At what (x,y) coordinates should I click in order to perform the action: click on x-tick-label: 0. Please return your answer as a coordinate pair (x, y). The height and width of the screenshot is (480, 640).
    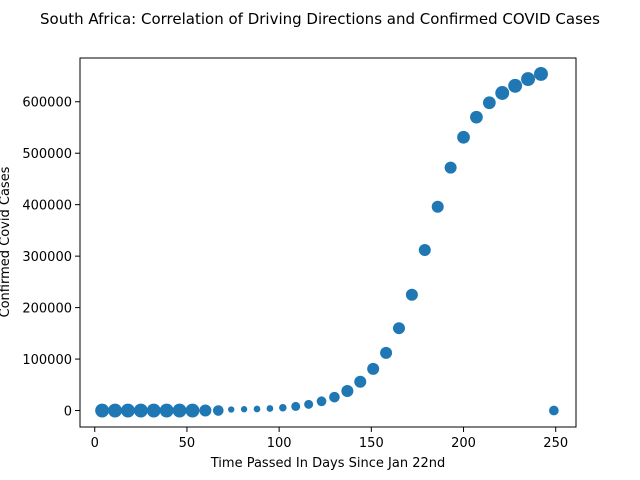
    Looking at the image, I should click on (95, 443).